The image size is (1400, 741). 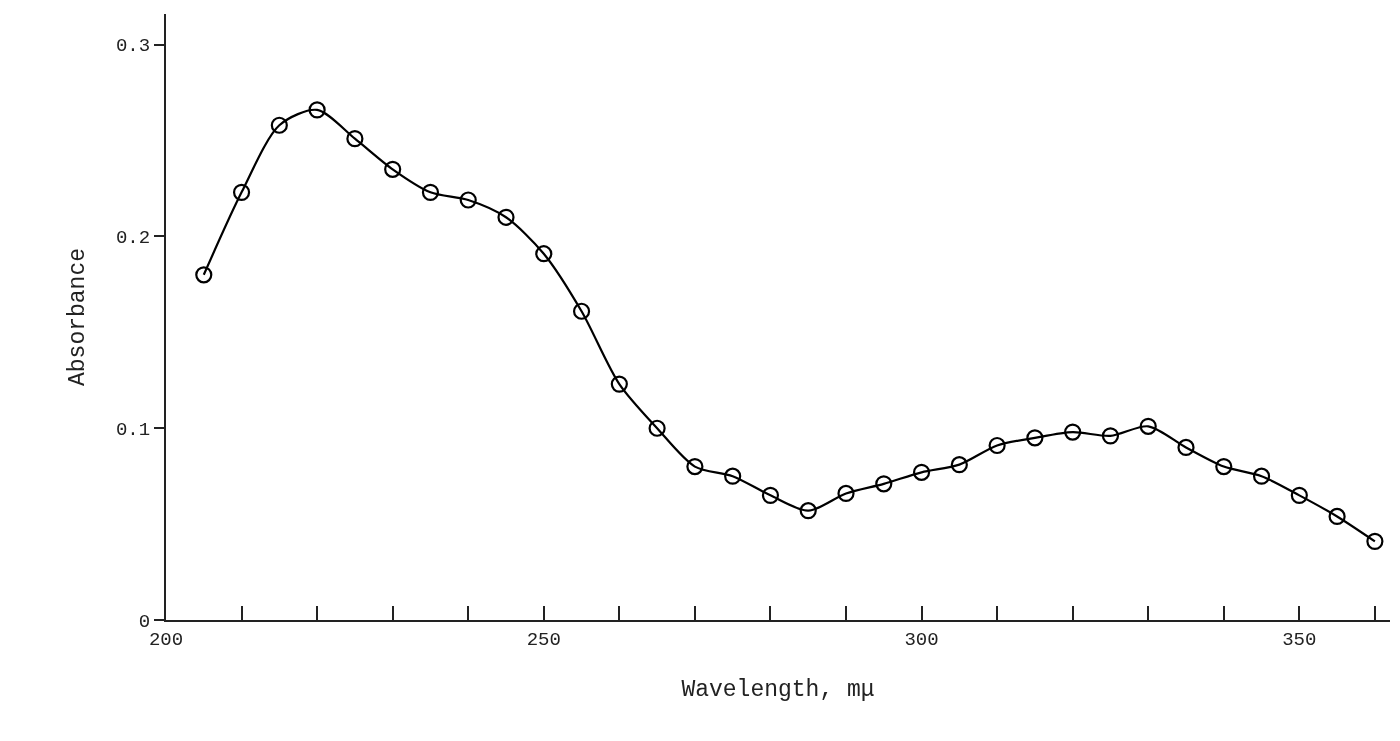 What do you see at coordinates (1299, 639) in the screenshot?
I see `x-tick-label: 350` at bounding box center [1299, 639].